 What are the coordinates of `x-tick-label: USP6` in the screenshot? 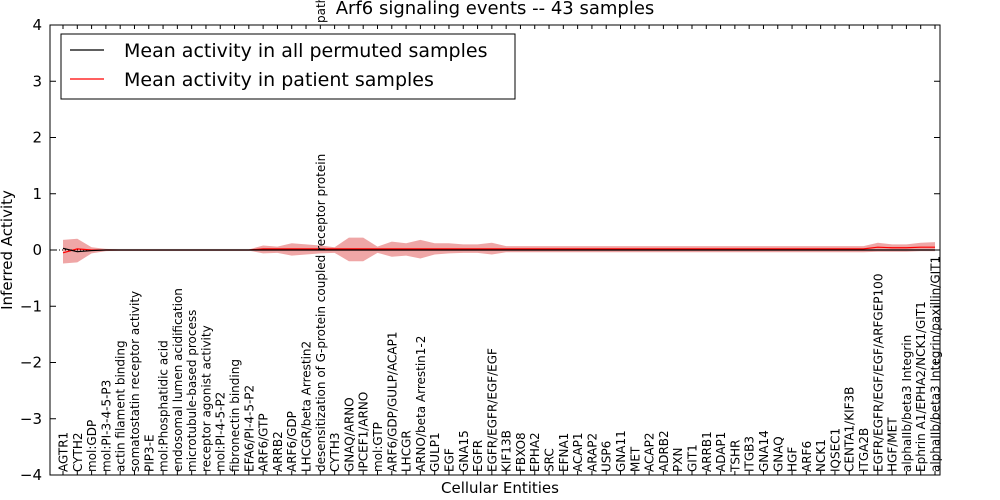 It's located at (607, 456).